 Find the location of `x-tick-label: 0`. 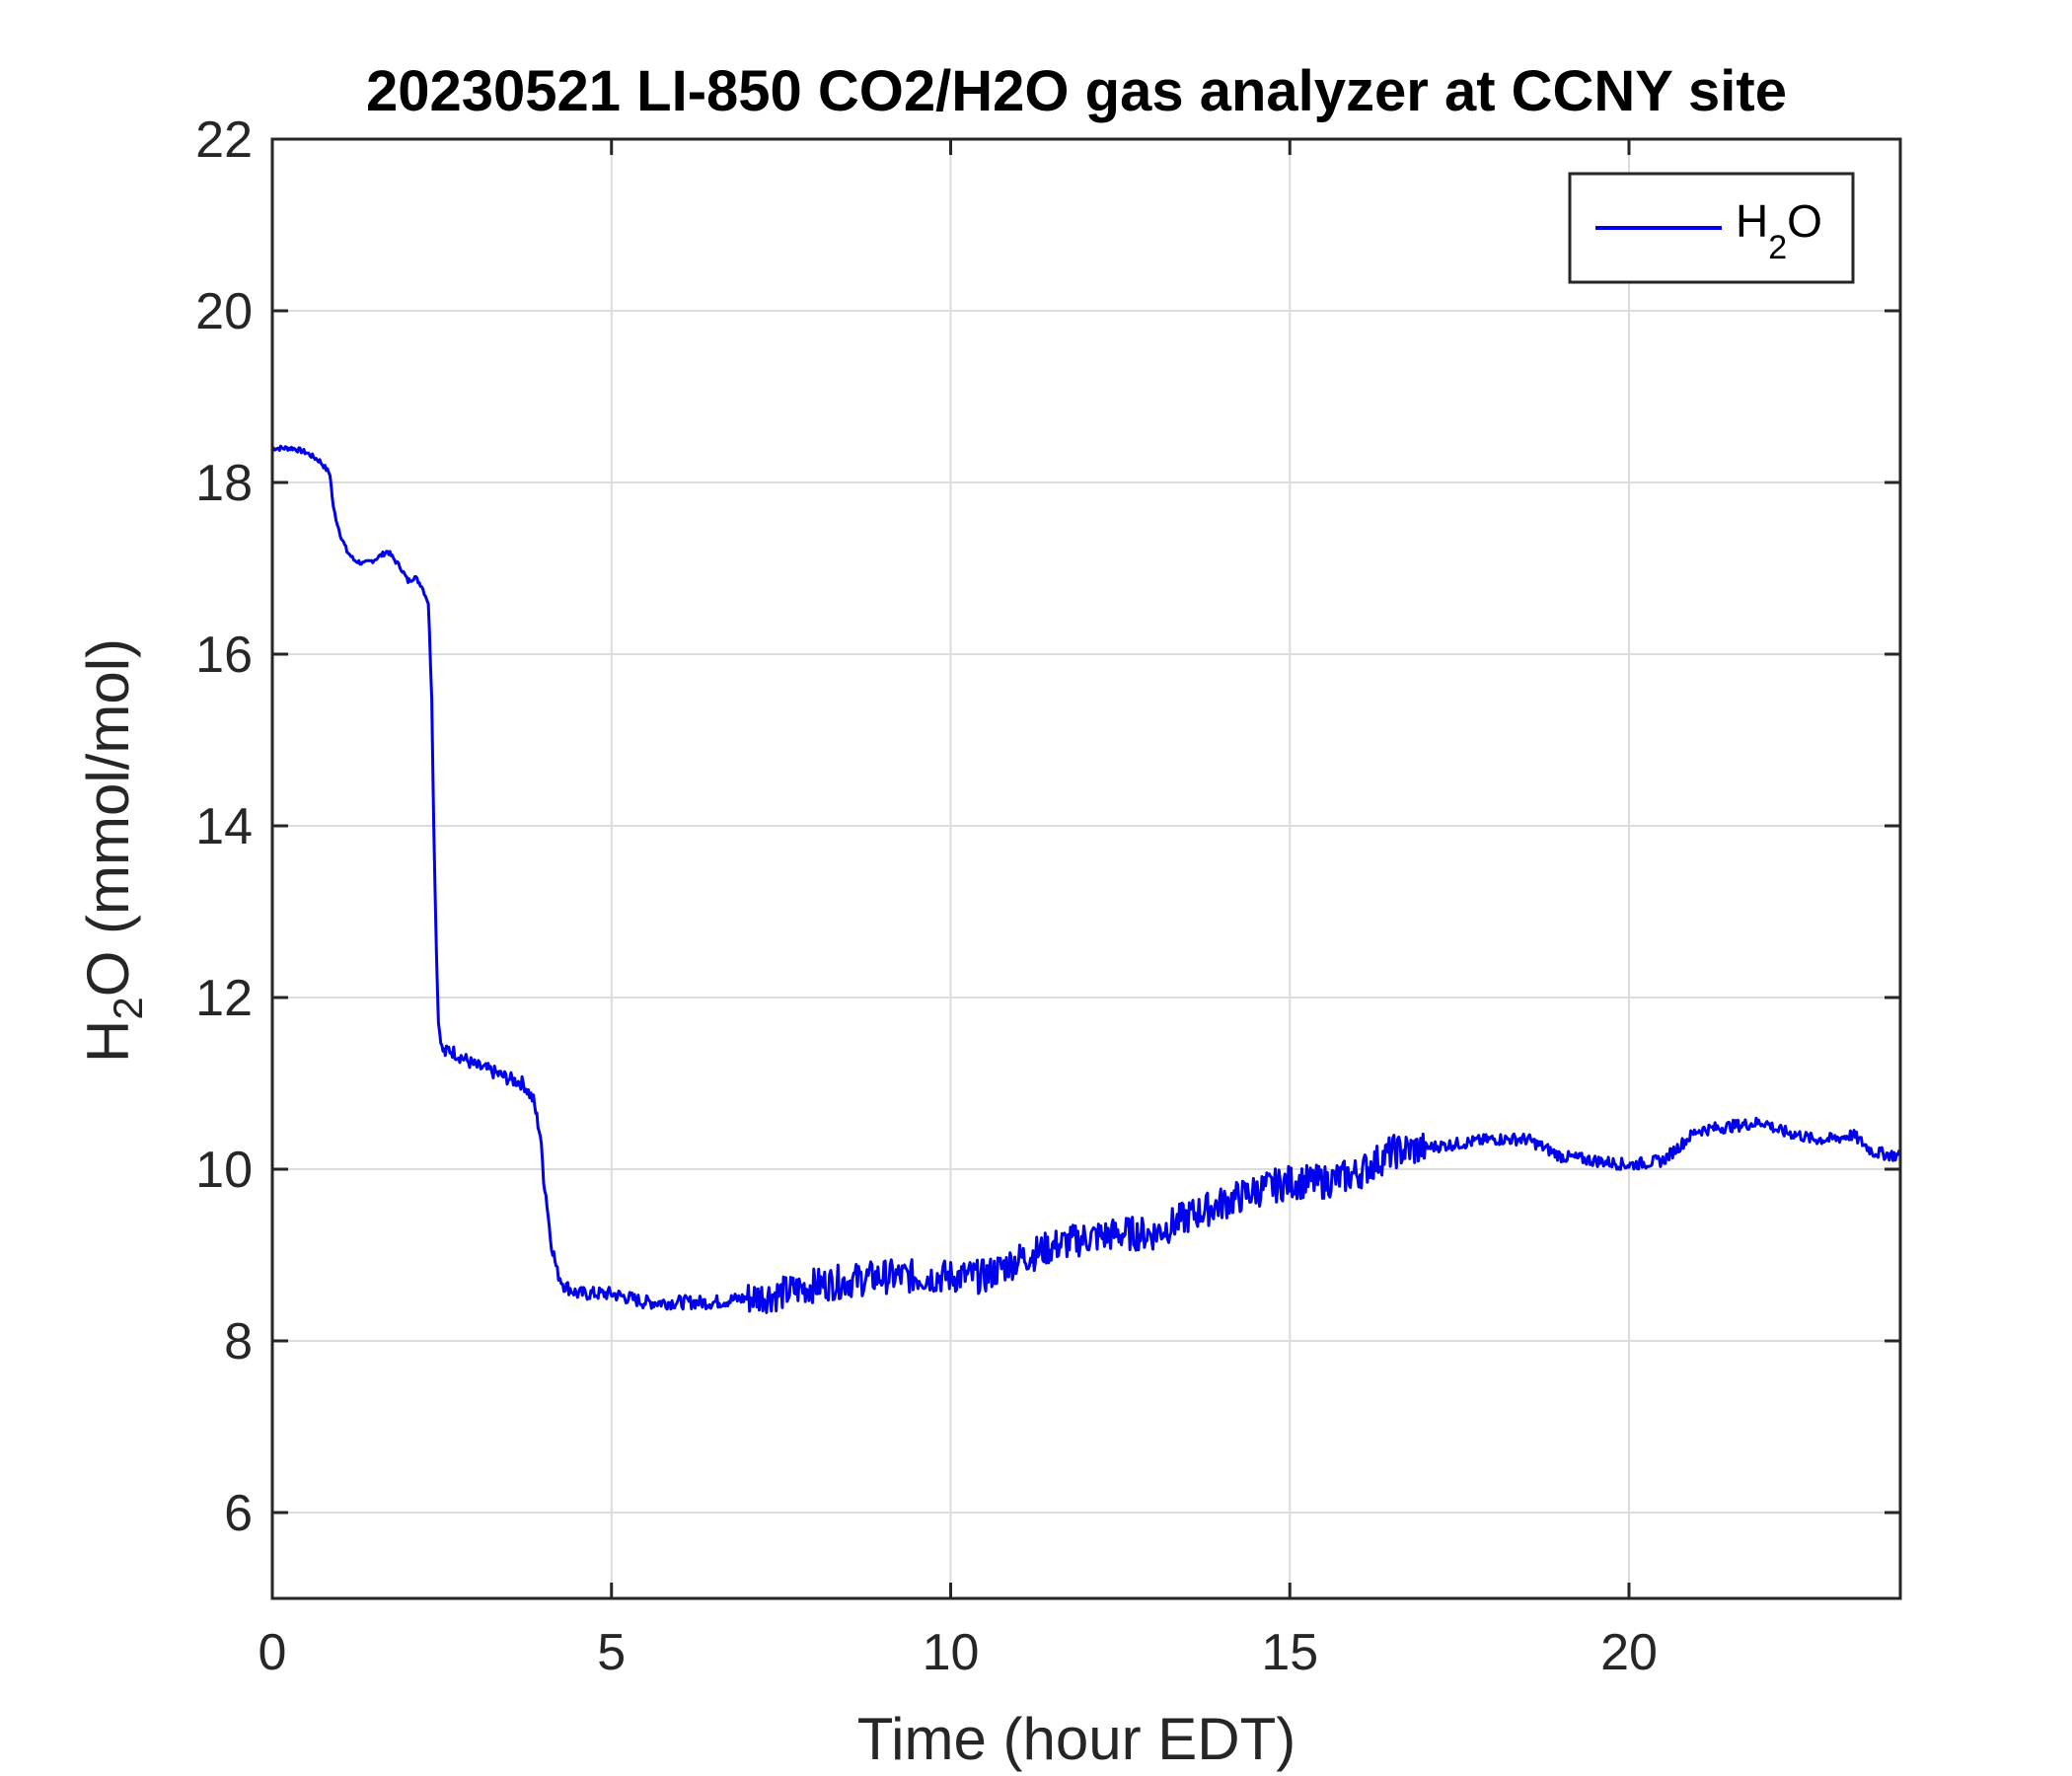

x-tick-label: 0 is located at coordinates (273, 1653).